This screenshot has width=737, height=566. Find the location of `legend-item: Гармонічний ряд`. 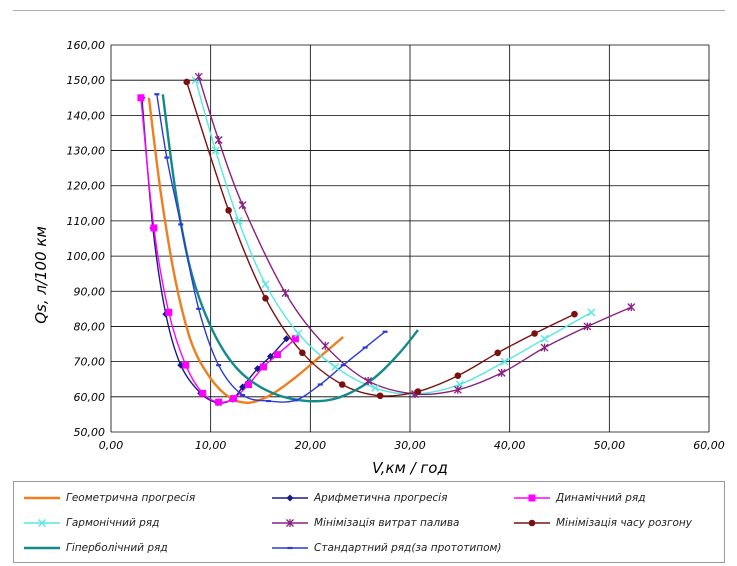

legend-item: Гармонічний ряд is located at coordinates (90, 523).